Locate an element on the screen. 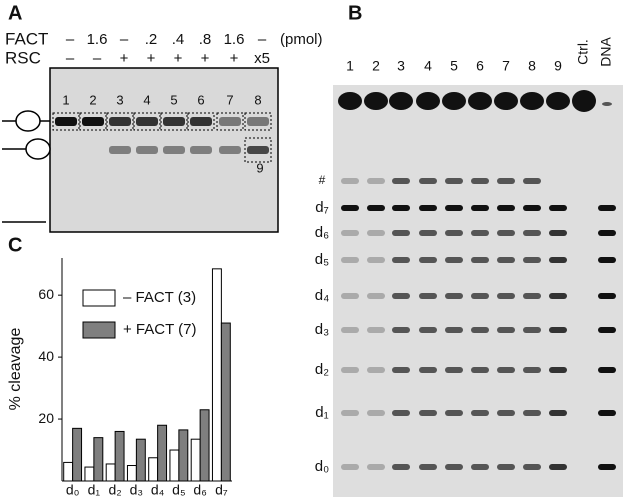  panel-label: C is located at coordinates (15, 245).